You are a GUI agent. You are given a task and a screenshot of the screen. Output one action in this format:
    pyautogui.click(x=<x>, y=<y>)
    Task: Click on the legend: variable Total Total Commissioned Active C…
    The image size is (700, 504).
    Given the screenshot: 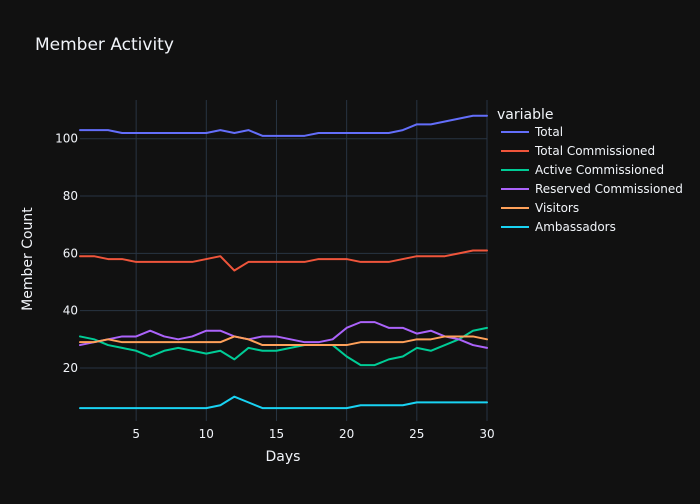 What is the action you would take?
    pyautogui.click(x=590, y=170)
    